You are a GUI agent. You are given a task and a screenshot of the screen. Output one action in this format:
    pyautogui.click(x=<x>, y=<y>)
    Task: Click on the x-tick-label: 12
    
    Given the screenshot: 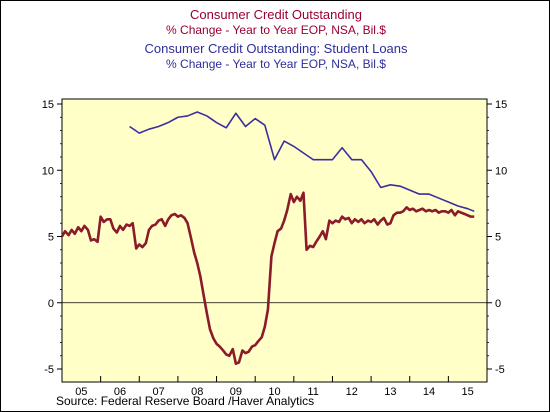 What is the action you would take?
    pyautogui.click(x=352, y=392)
    